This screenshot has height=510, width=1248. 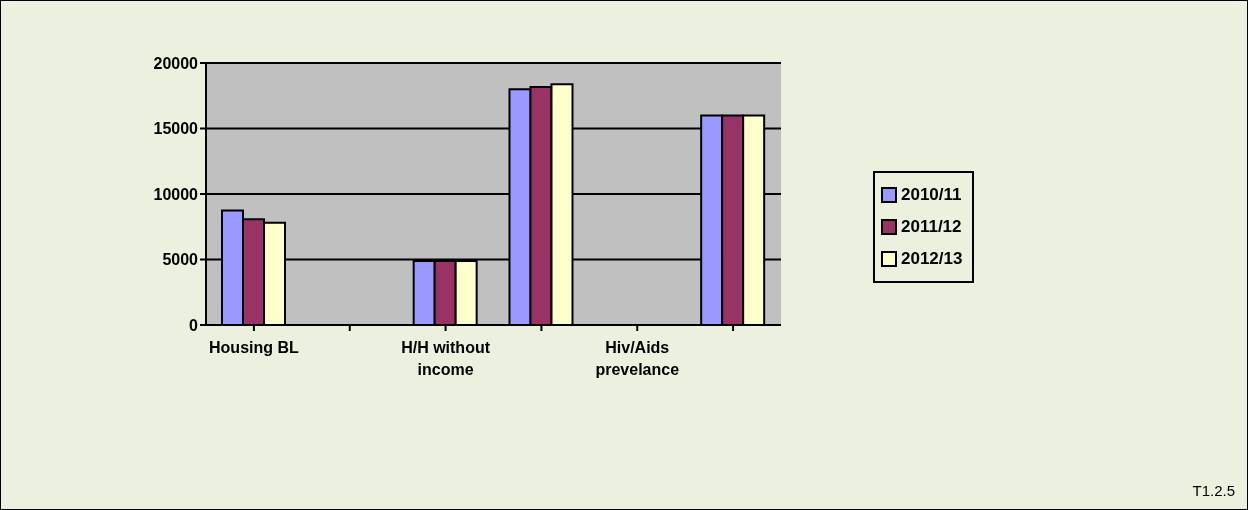 What do you see at coordinates (446, 358) in the screenshot?
I see `x-tick-label: H/H without income` at bounding box center [446, 358].